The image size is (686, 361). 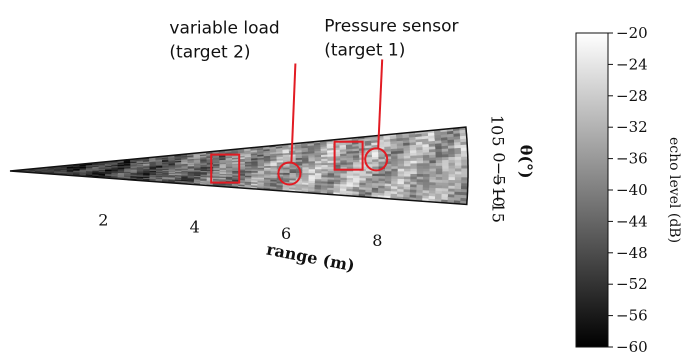 I want to click on angle-tick-label: 10, so click(x=496, y=125).